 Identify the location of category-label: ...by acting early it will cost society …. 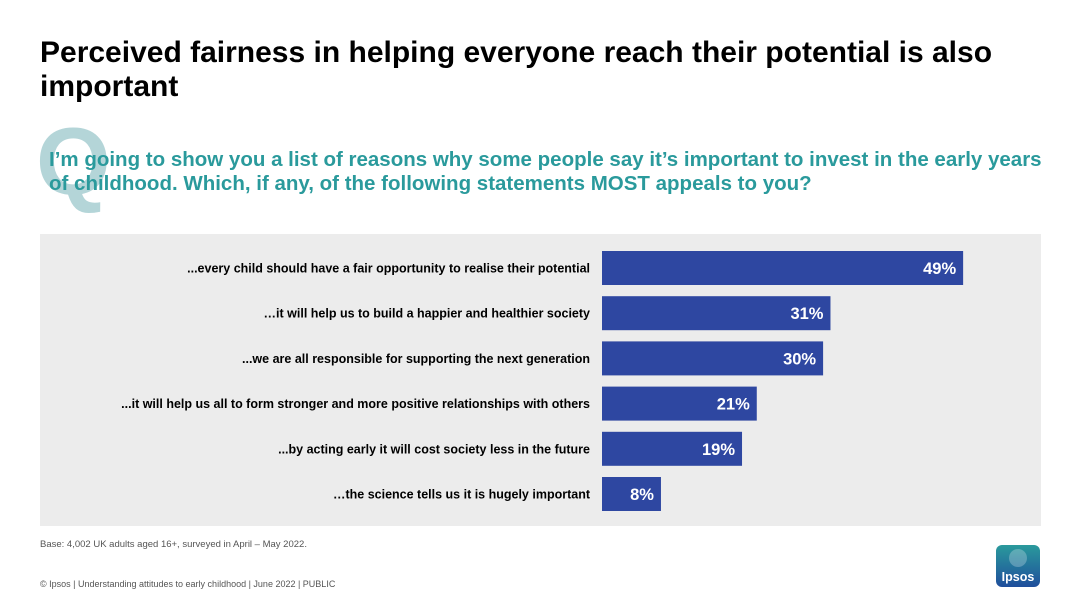
(434, 449).